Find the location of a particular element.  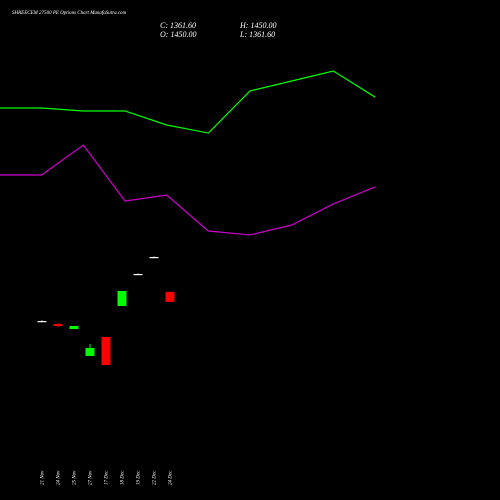

info-high: H: 1450.00 is located at coordinates (257, 25).